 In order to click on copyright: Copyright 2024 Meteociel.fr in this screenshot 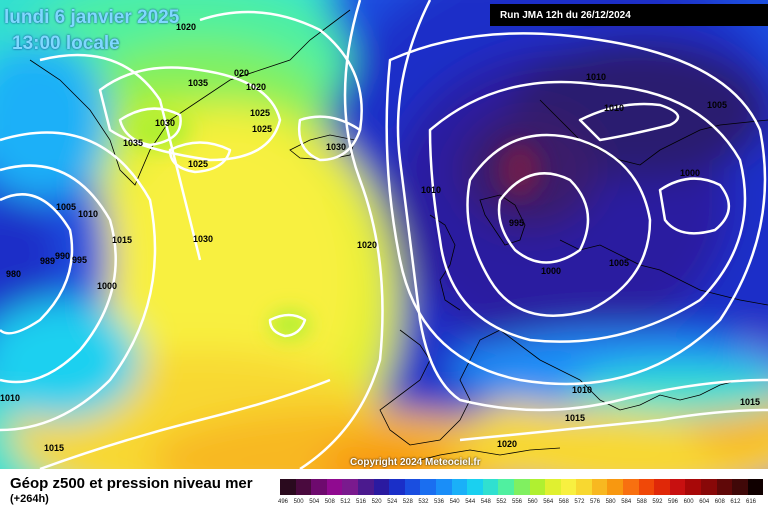, I will do `click(415, 462)`.